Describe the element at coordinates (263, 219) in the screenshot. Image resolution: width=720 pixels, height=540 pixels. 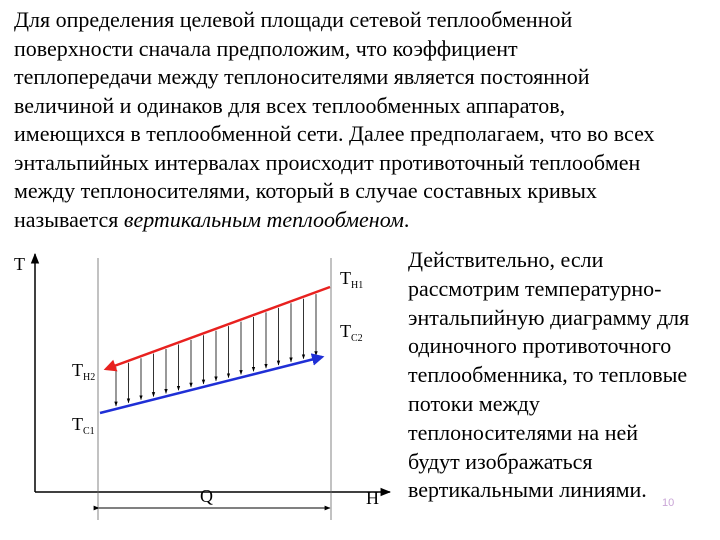
I see `term-vertical-heat-exchange: вертикальным теплообменом` at that location.